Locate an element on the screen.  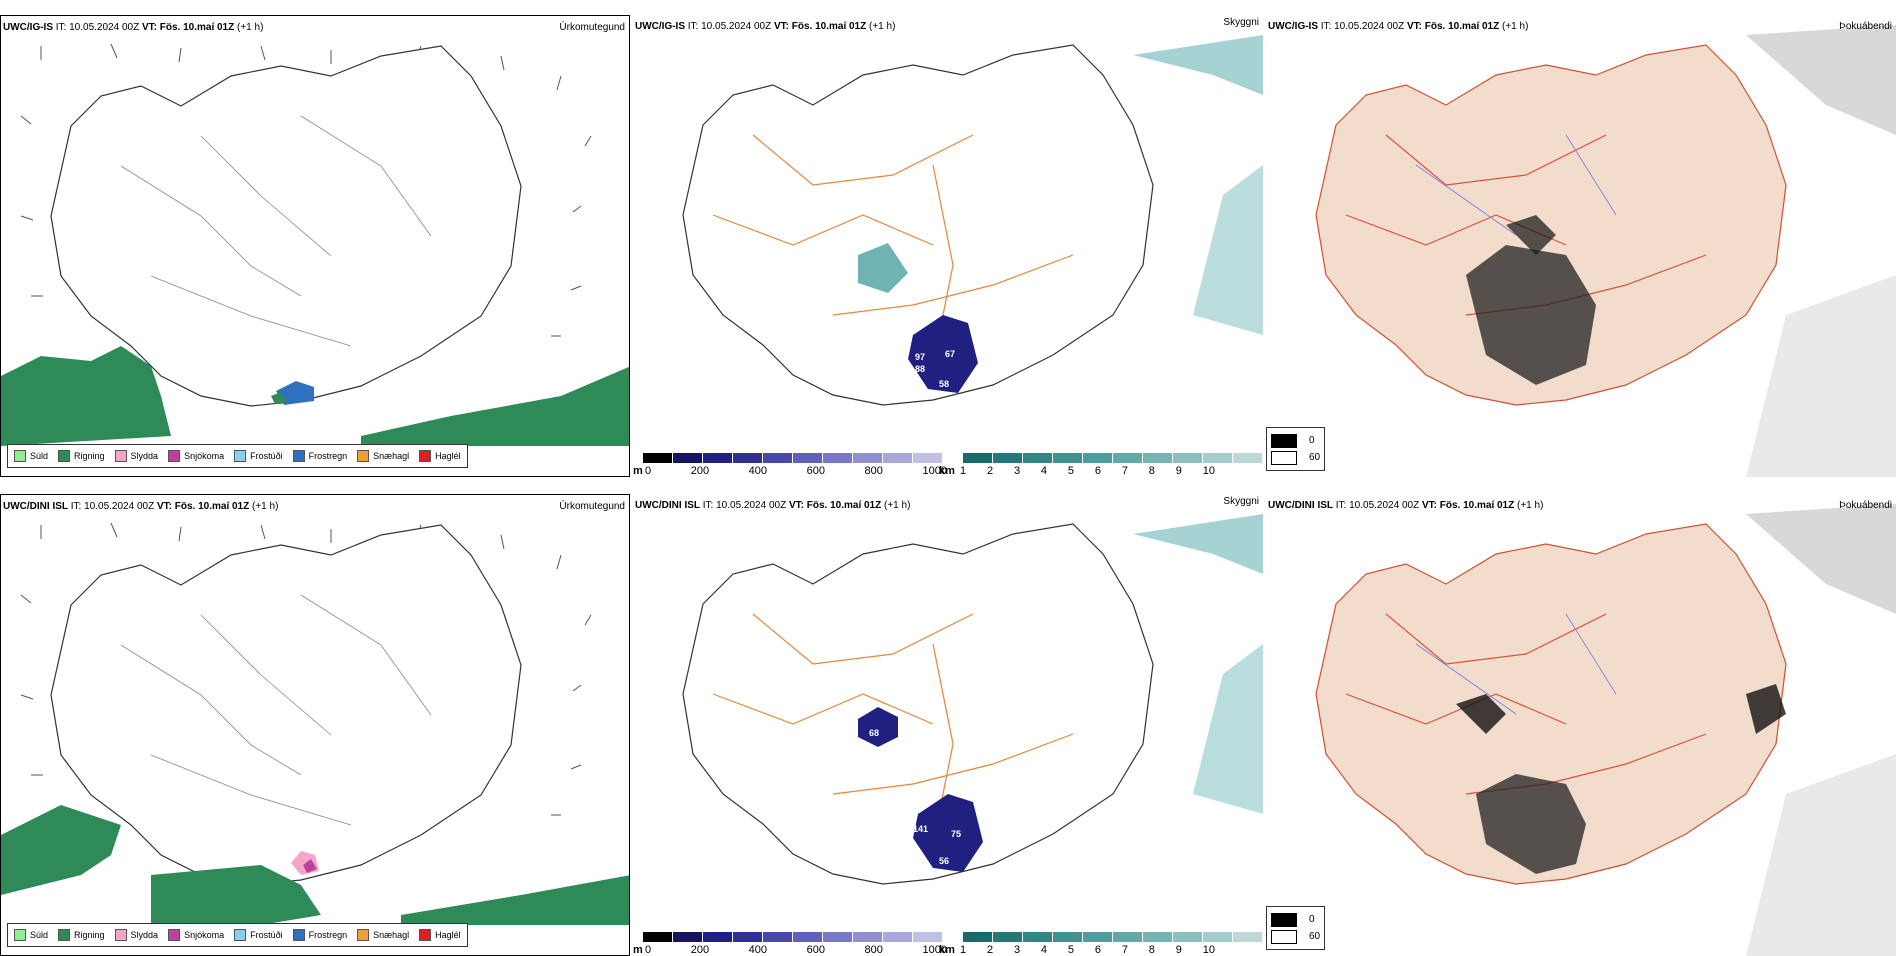
vis-label: 68 is located at coordinates (874, 733).